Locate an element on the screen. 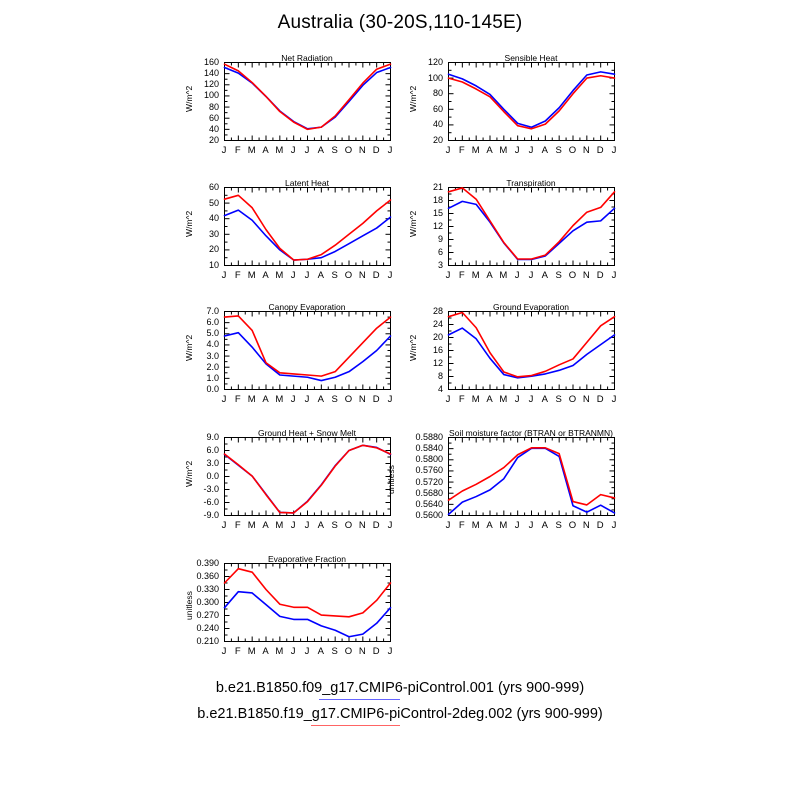  y-tick-label: 9 is located at coordinates (440, 239).